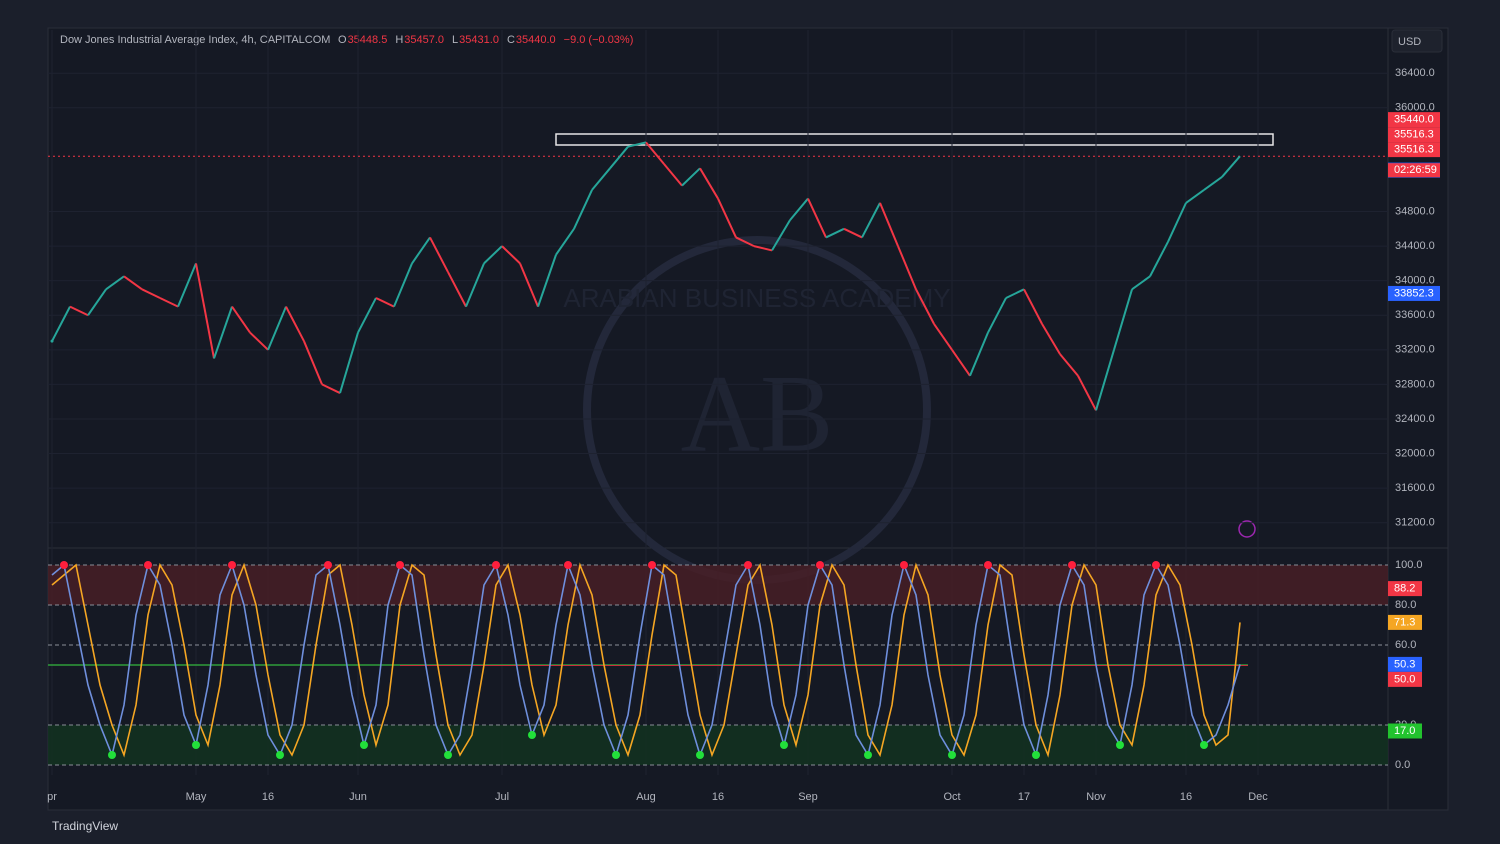 The image size is (1500, 844). I want to click on ohlc-key: O, so click(342, 40).